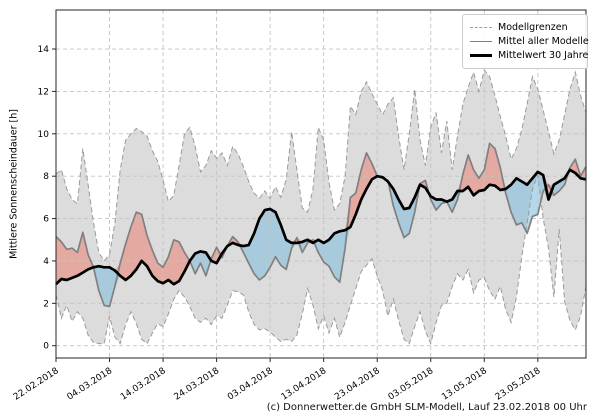  I want to click on x-tick-label: 14.03.2018, so click(143, 384).